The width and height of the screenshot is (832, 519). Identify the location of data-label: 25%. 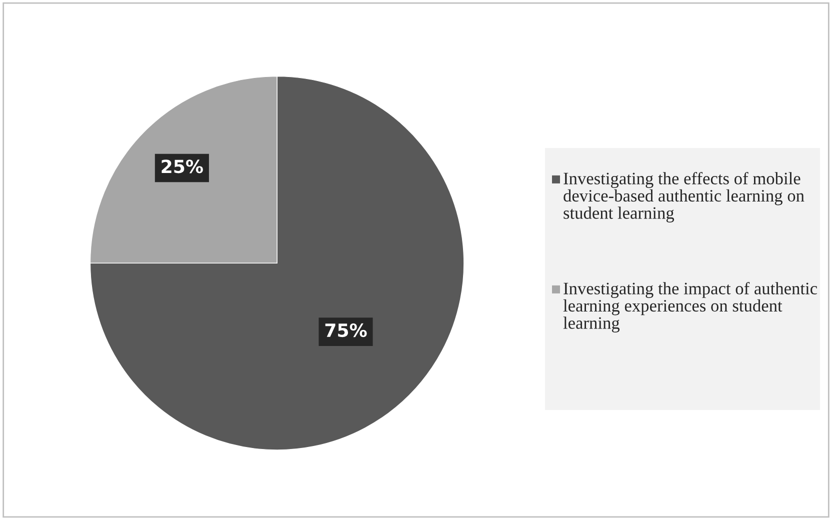
(182, 167).